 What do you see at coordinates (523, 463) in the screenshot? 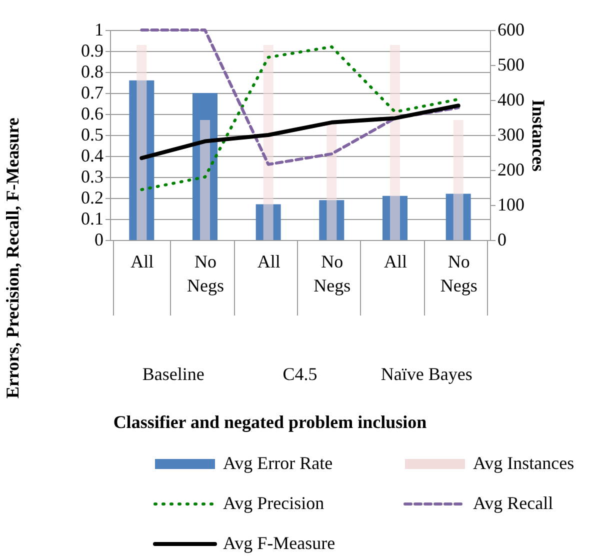
I see `legend-label: Avg Instances` at bounding box center [523, 463].